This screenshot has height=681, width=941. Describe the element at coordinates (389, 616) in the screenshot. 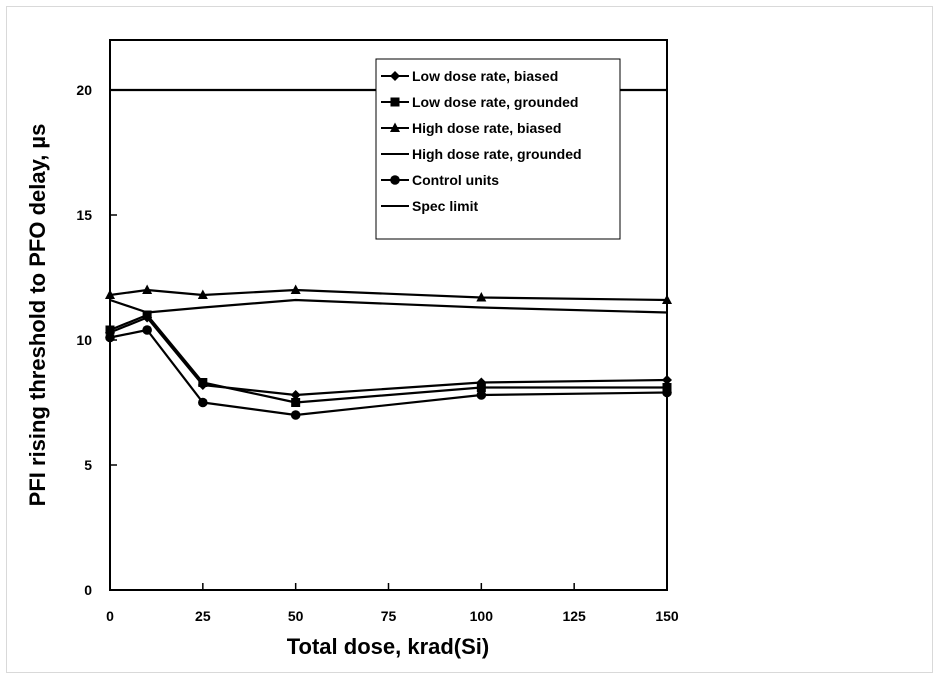

I see `x-tick-label: 75` at that location.